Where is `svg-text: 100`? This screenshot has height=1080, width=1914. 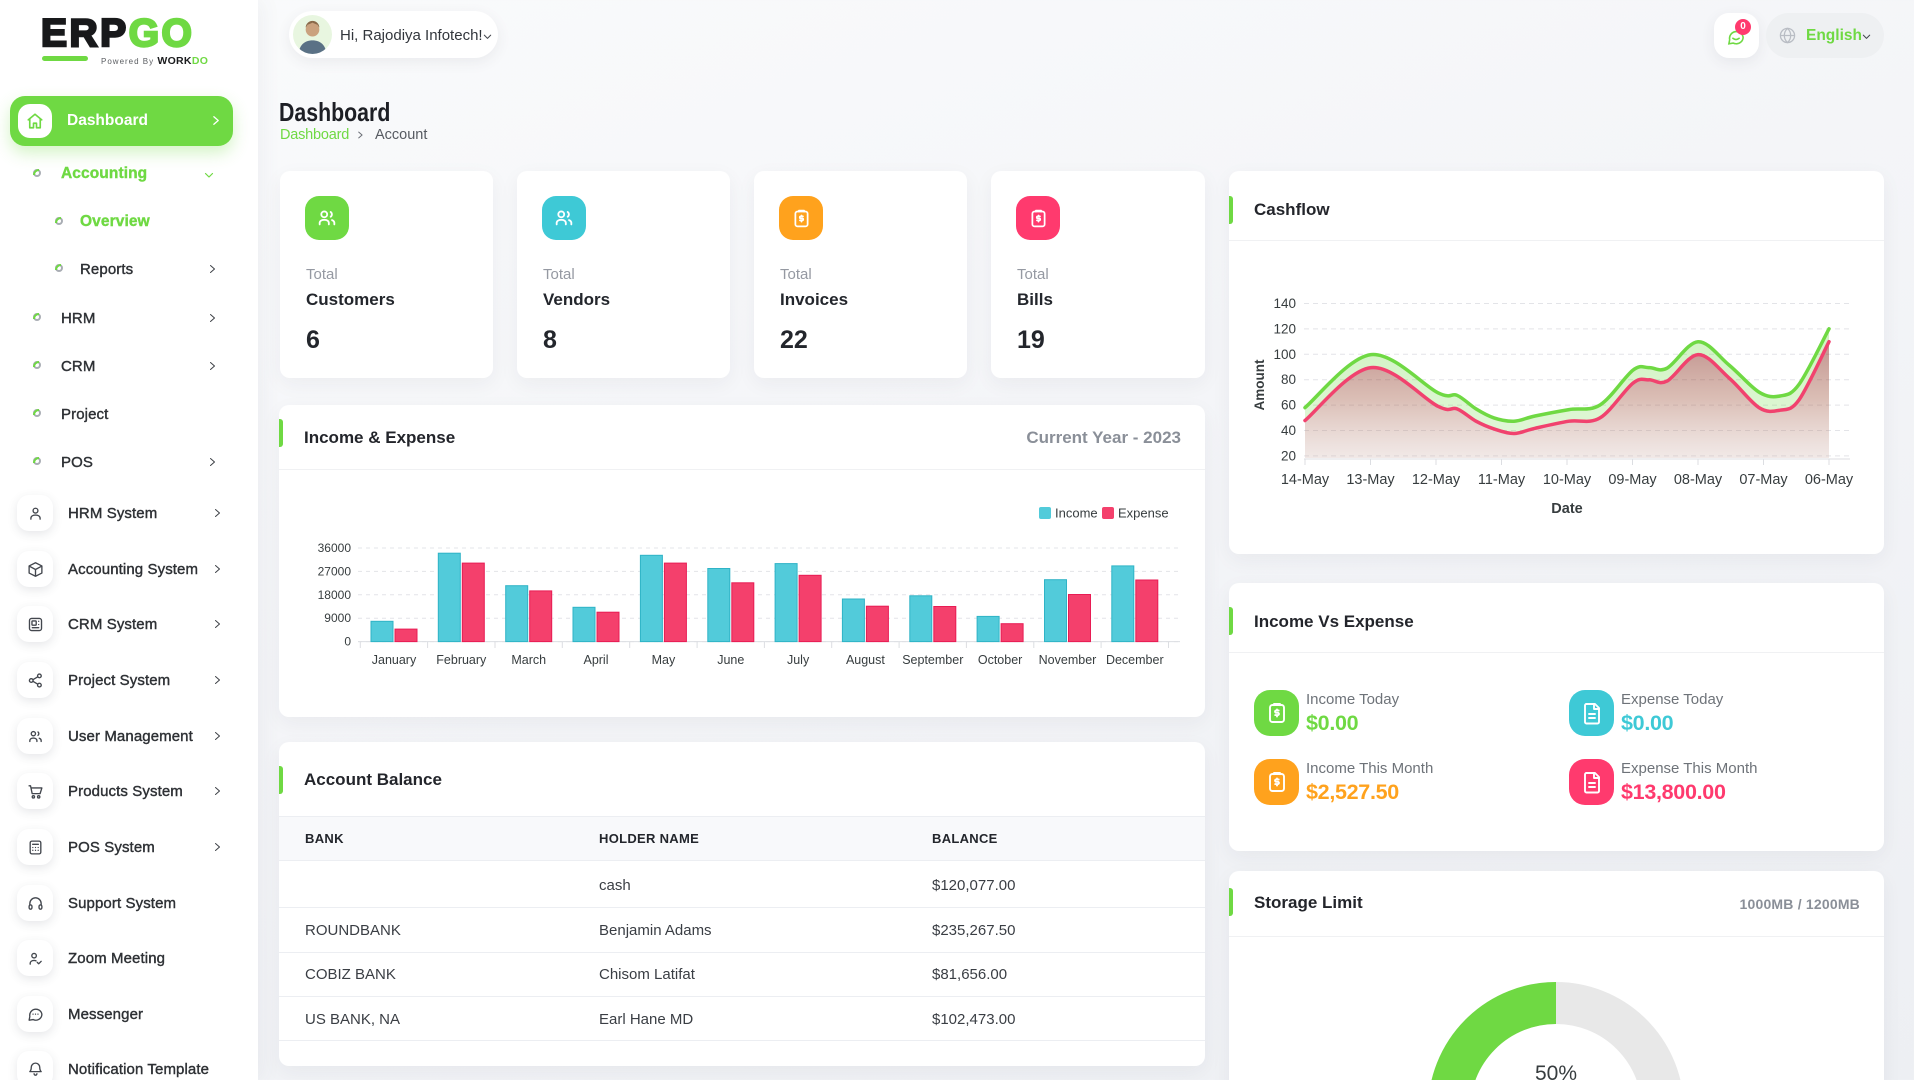 svg-text: 100 is located at coordinates (1284, 354).